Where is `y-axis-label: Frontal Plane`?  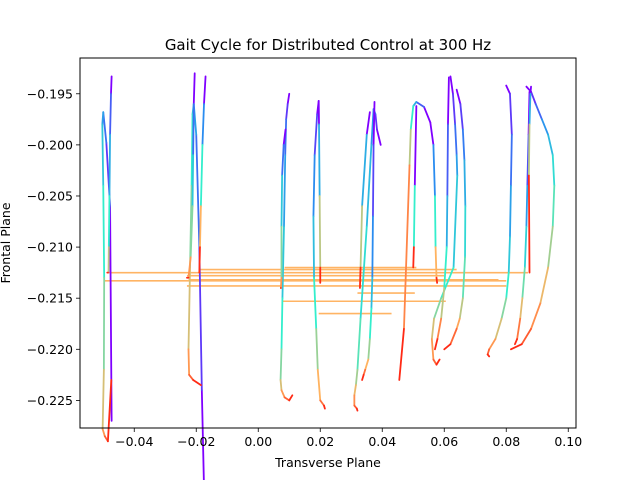 y-axis-label: Frontal Plane is located at coordinates (6, 242).